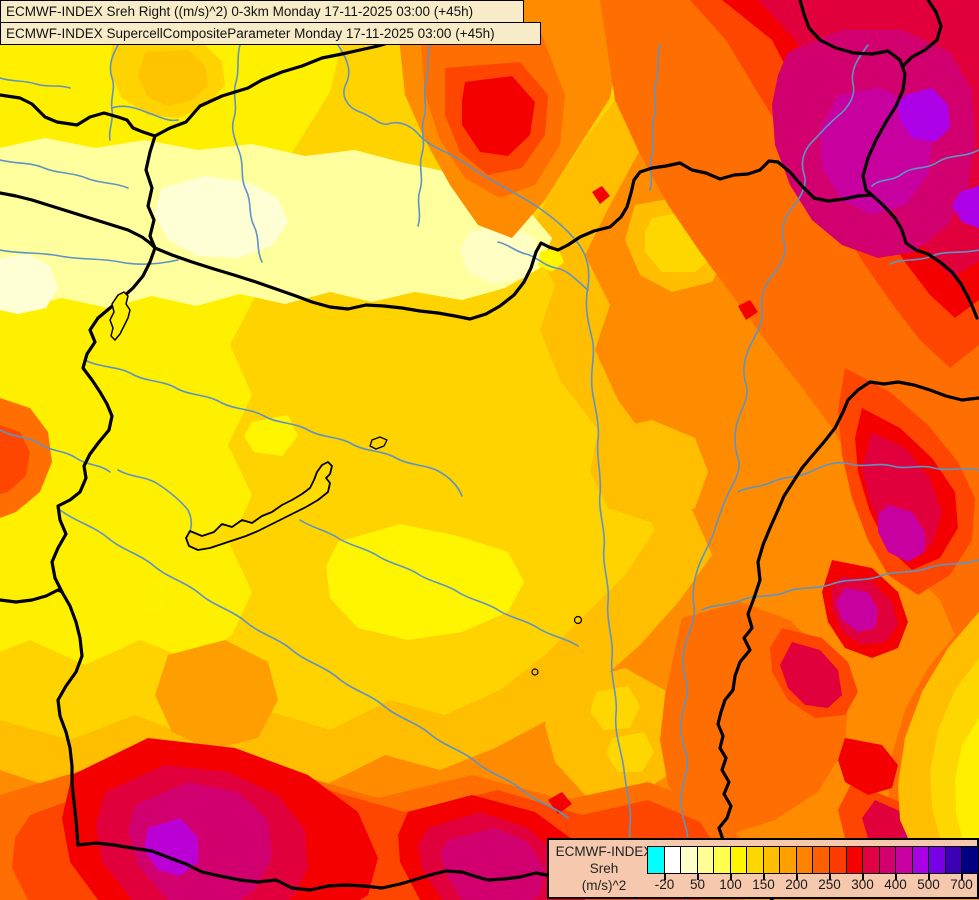 The height and width of the screenshot is (900, 979). Describe the element at coordinates (378, 443) in the screenshot. I see `lake-velence` at that location.